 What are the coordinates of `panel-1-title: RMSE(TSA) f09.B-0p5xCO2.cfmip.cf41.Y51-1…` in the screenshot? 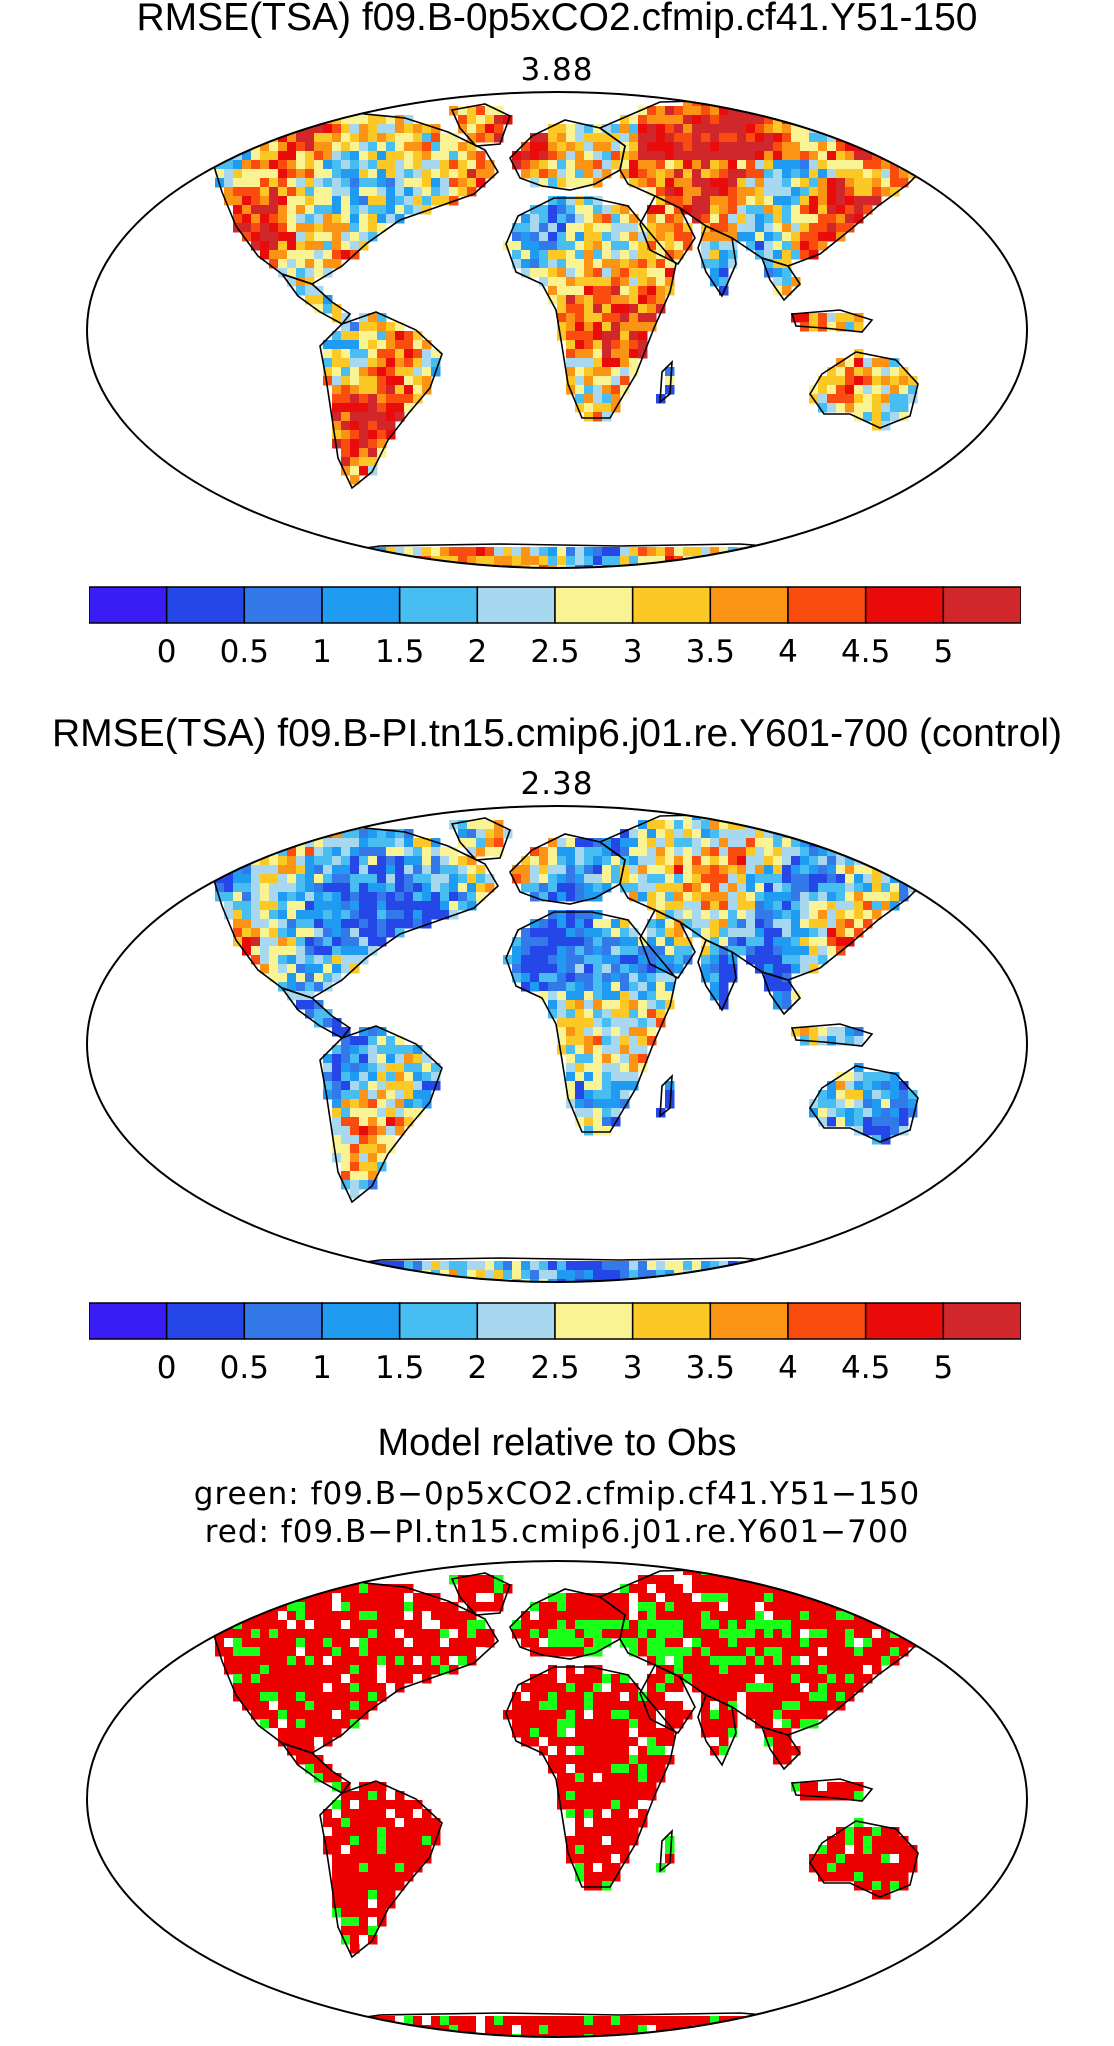 It's located at (557, 19).